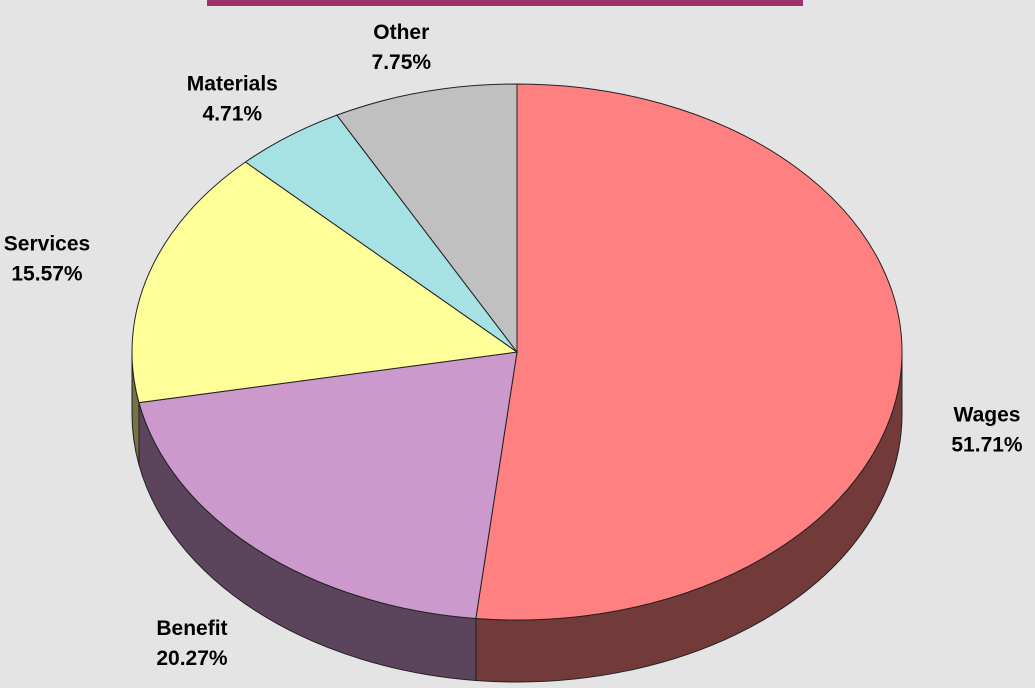 The image size is (1035, 688). I want to click on label-value: 20.27%, so click(192, 658).